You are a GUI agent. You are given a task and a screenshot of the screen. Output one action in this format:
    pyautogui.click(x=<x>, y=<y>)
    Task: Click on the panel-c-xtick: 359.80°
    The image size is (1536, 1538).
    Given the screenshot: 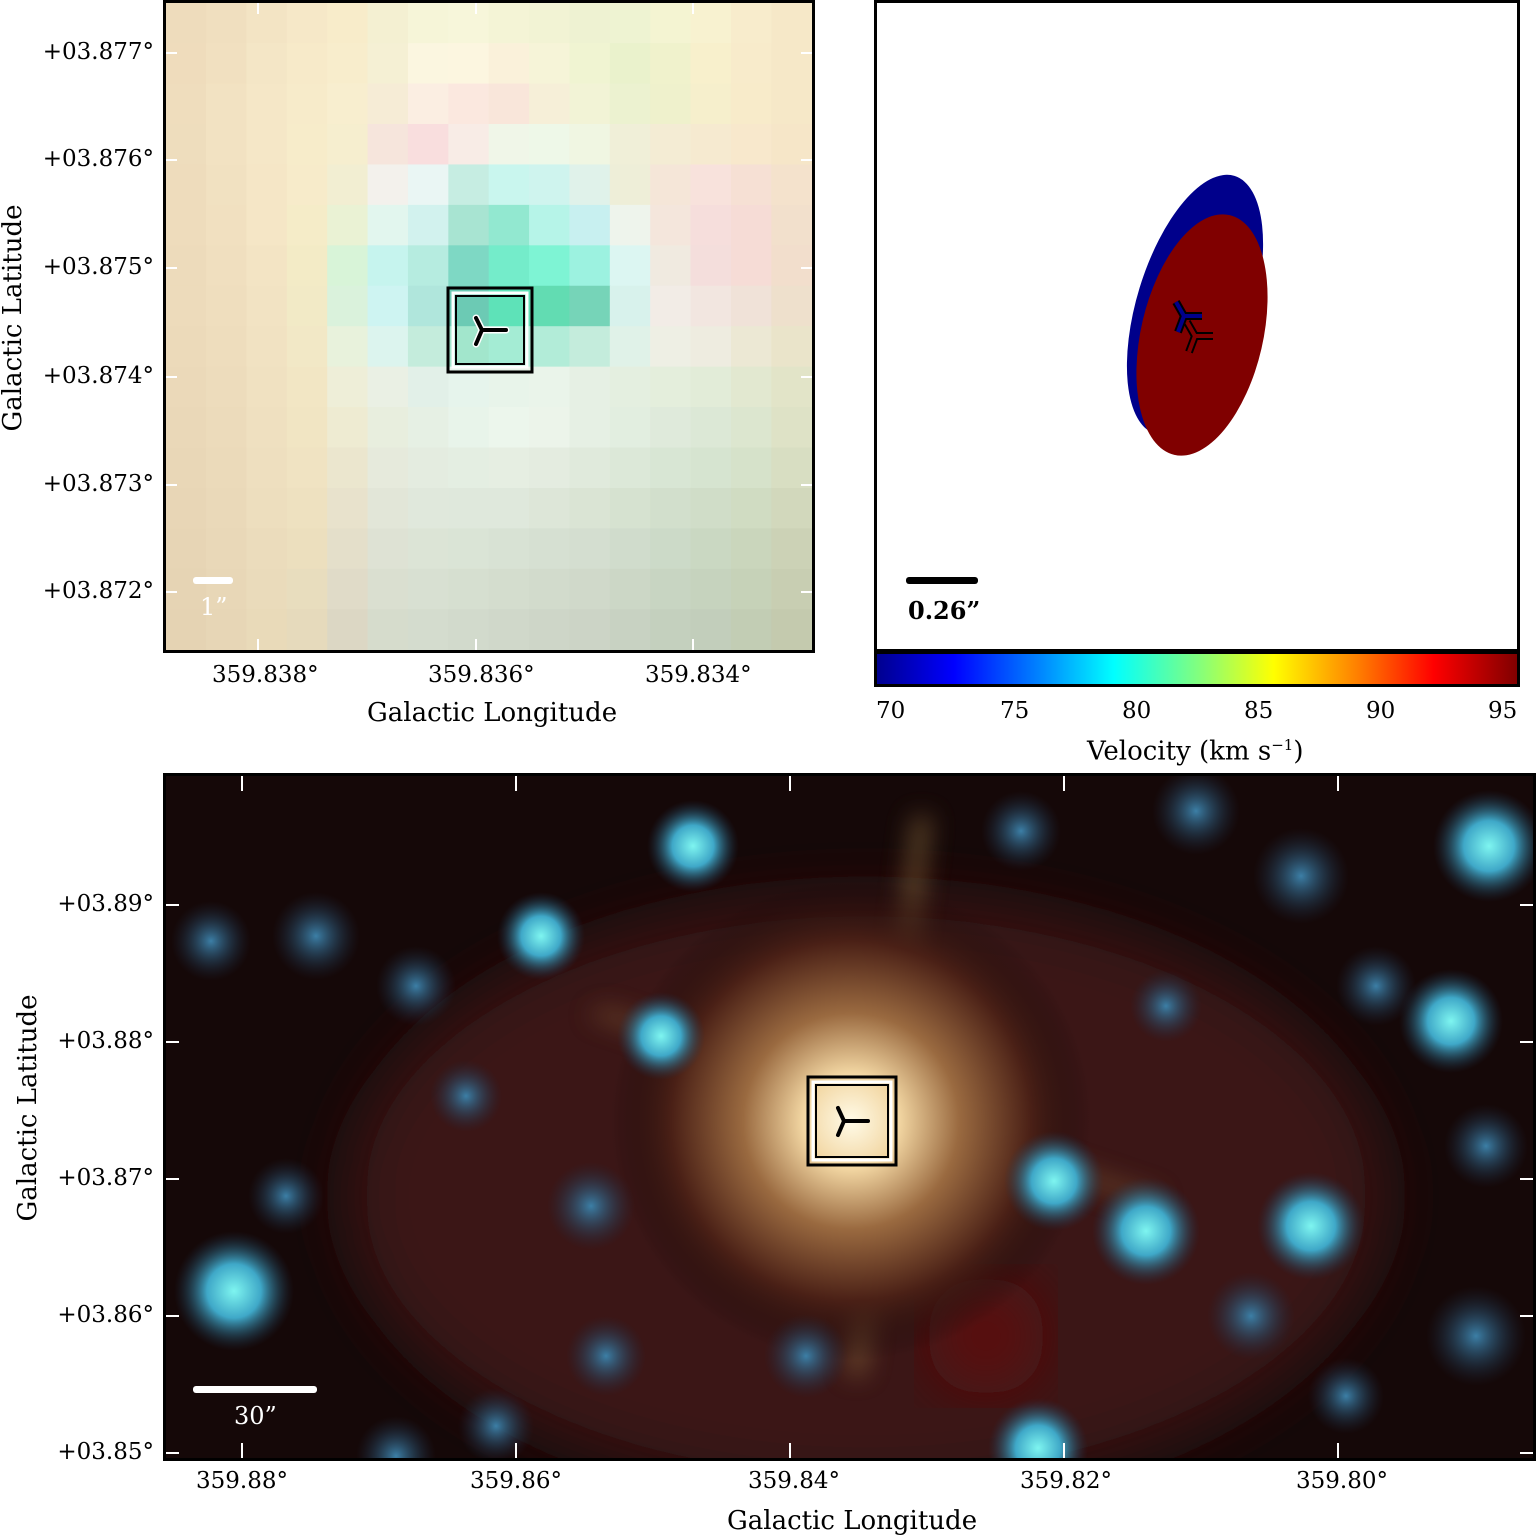 What is the action you would take?
    pyautogui.click(x=1342, y=1481)
    